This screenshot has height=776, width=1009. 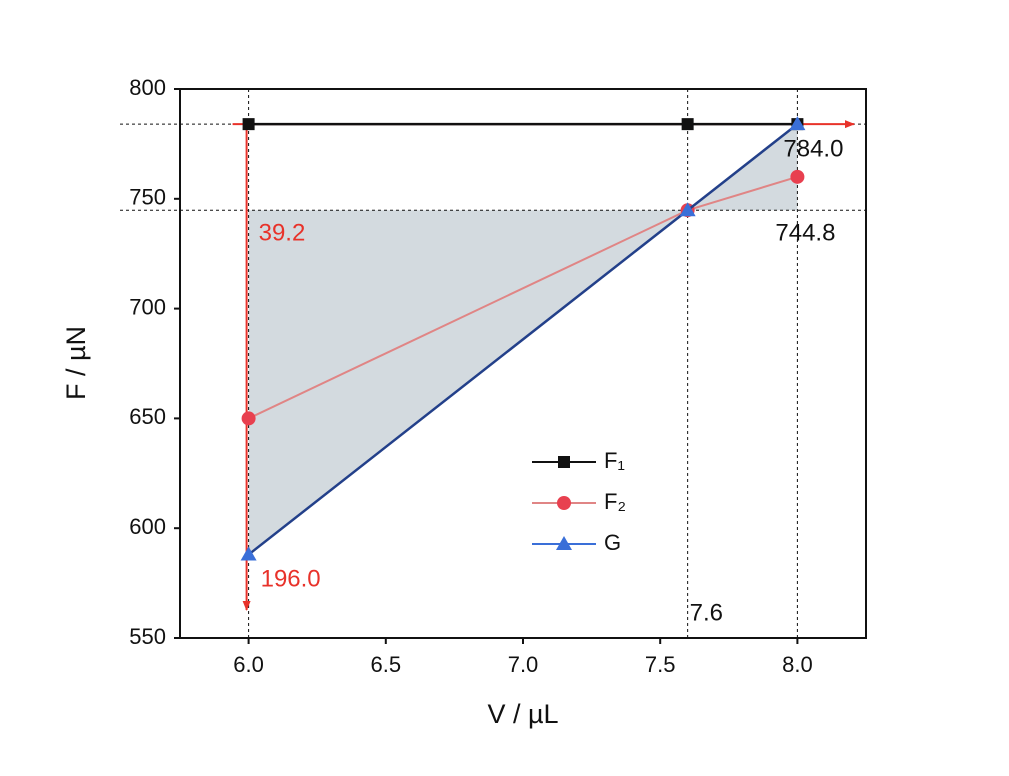 What do you see at coordinates (386, 664) in the screenshot?
I see `x-tick-label: 6.5` at bounding box center [386, 664].